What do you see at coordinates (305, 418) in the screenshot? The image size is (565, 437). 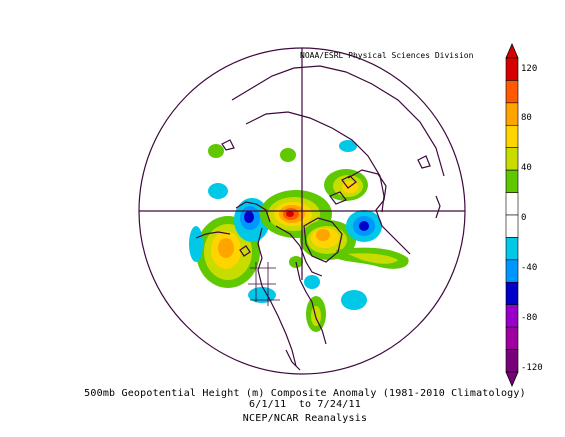 I see `caption-source: NCEP/NCAR Reanalysis` at bounding box center [305, 418].